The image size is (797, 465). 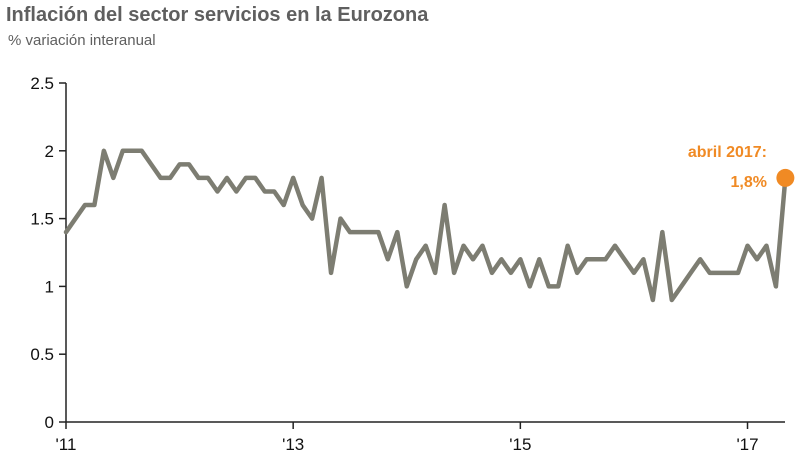 I want to click on annotation-date-label: abril 2017:, so click(x=727, y=152).